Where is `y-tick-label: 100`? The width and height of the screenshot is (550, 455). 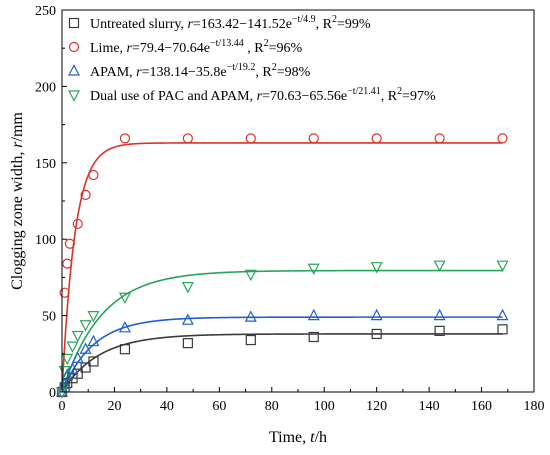
y-tick-label: 100 is located at coordinates (45, 240).